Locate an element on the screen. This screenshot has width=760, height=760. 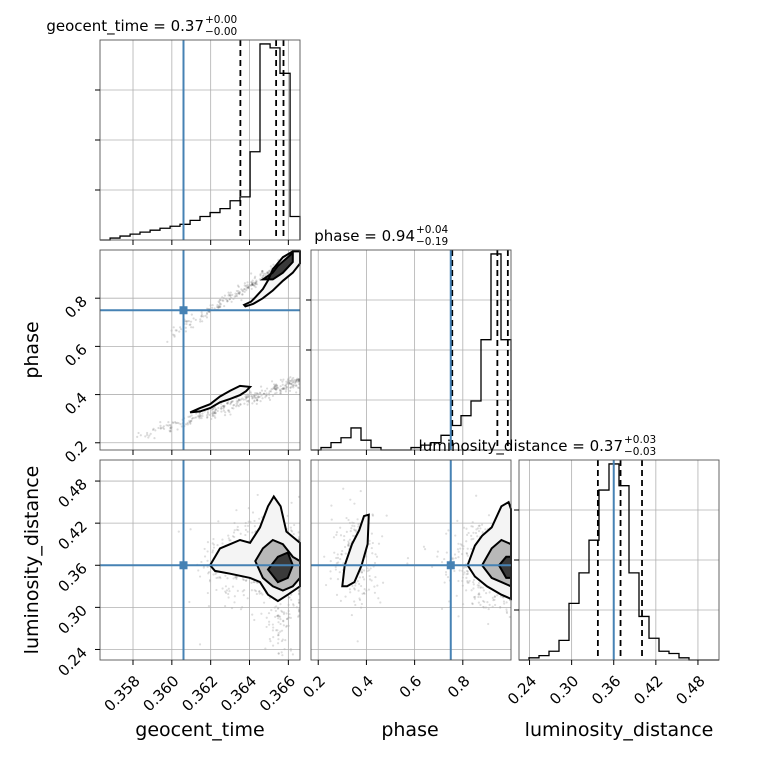
title-sub-phase: −0.19 is located at coordinates (432, 242).